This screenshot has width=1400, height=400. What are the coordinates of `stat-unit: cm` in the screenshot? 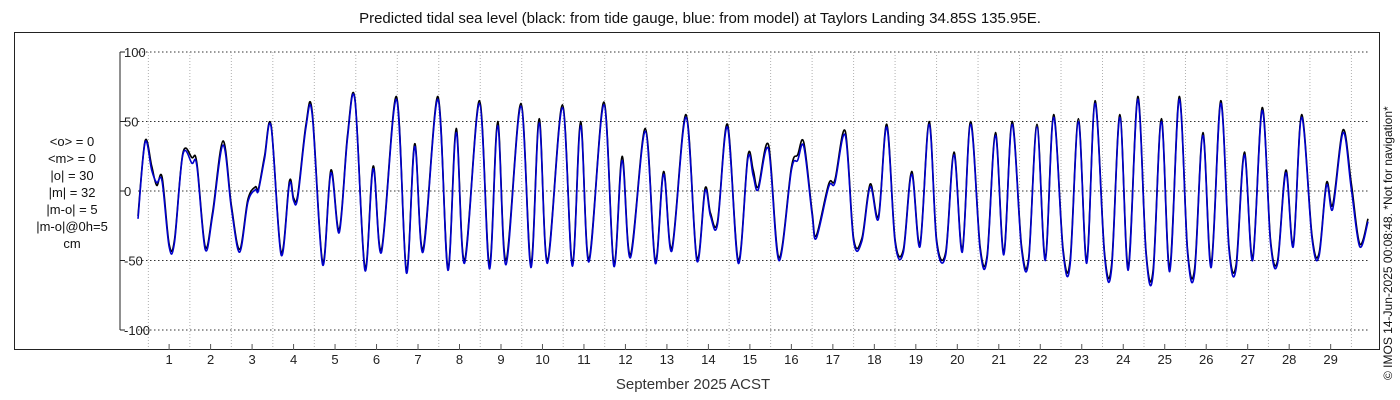 It's located at (72, 243).